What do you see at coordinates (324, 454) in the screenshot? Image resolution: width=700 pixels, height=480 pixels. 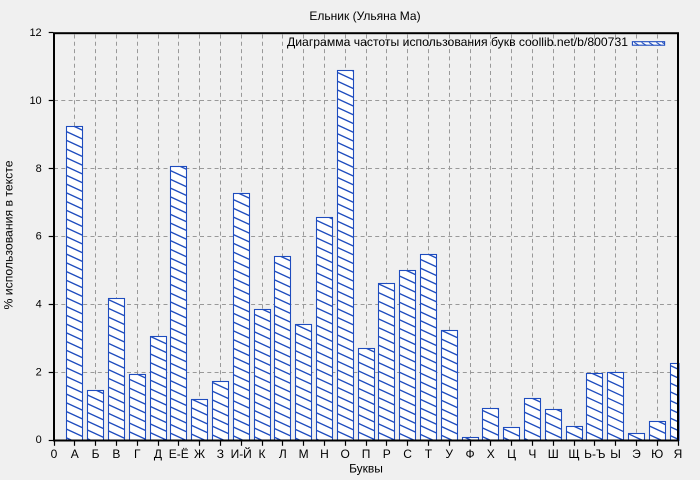 I see `svg-text: Н` at bounding box center [324, 454].